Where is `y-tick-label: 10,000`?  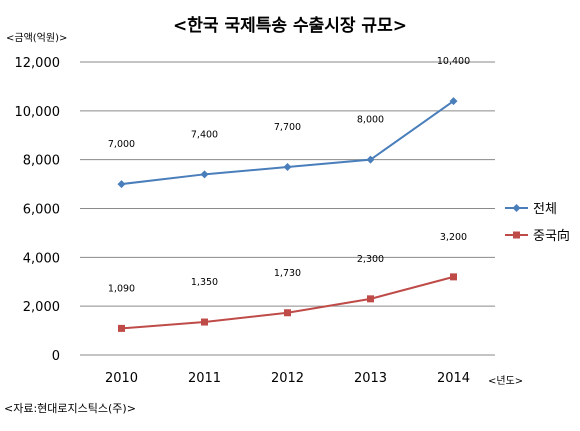
y-tick-label: 10,000 is located at coordinates (38, 112).